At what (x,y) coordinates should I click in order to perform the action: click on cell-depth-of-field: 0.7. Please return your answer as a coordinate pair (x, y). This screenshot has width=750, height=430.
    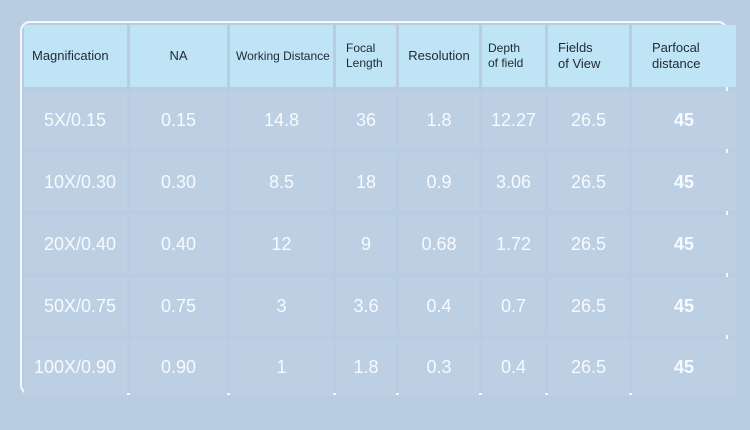
    Looking at the image, I should click on (513, 306).